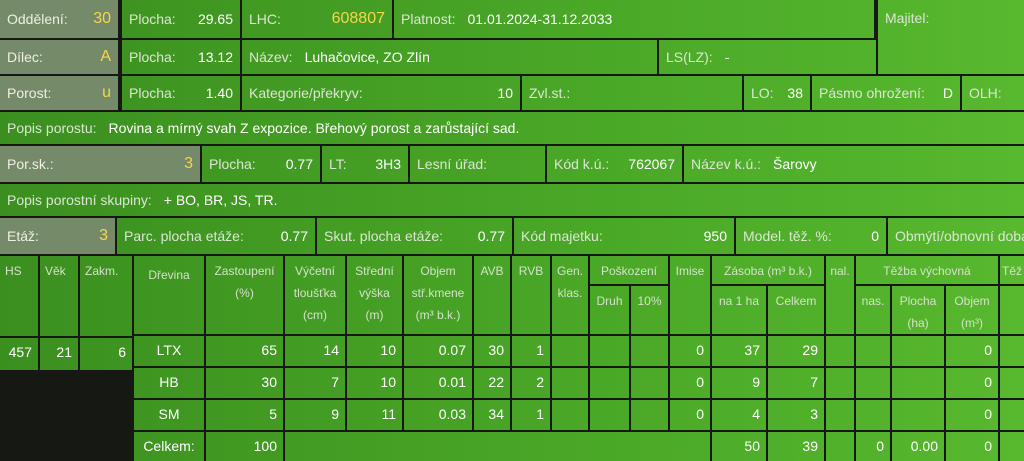 Image resolution: width=1024 pixels, height=461 pixels. Describe the element at coordinates (947, 93) in the screenshot. I see `field-value: D` at that location.